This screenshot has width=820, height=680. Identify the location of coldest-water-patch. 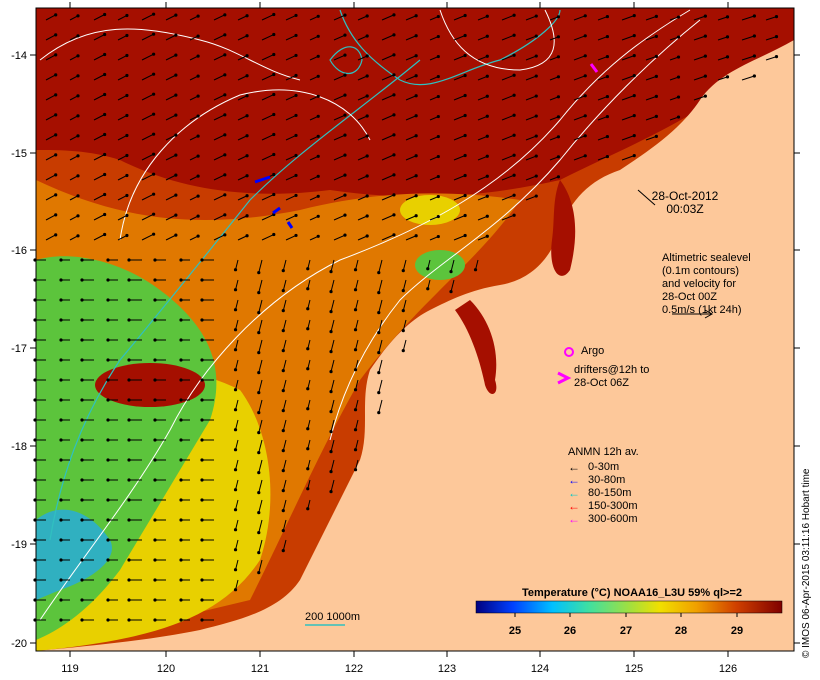
(74, 554).